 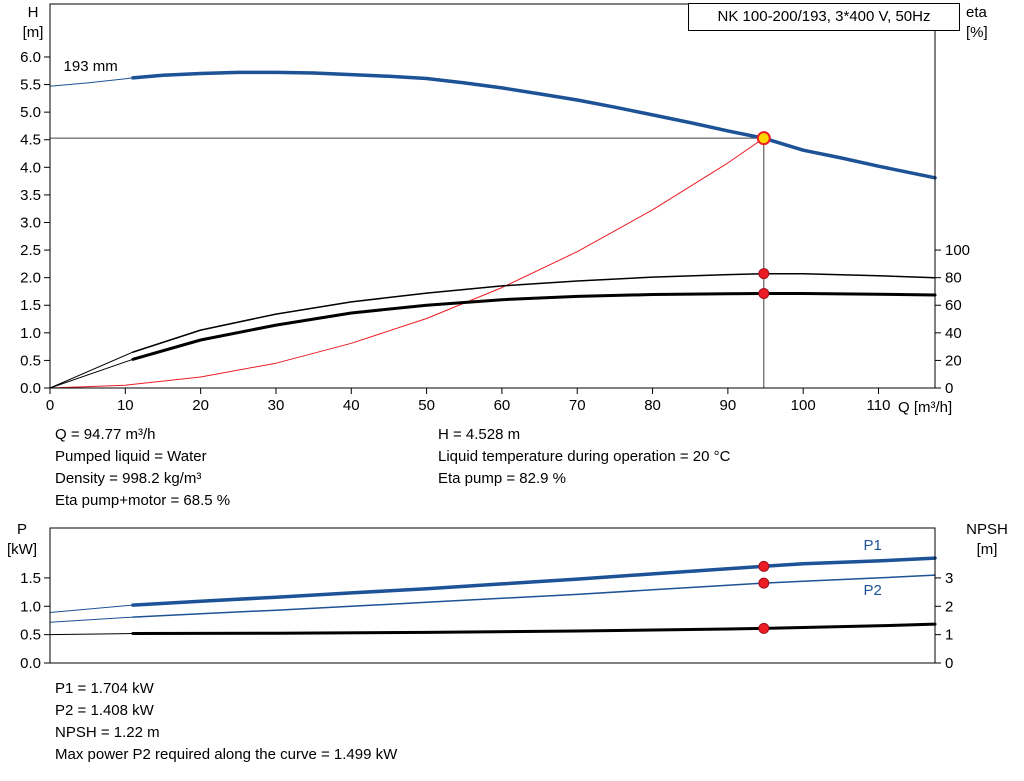 What do you see at coordinates (949, 606) in the screenshot?
I see `right-tick-label: 2` at bounding box center [949, 606].